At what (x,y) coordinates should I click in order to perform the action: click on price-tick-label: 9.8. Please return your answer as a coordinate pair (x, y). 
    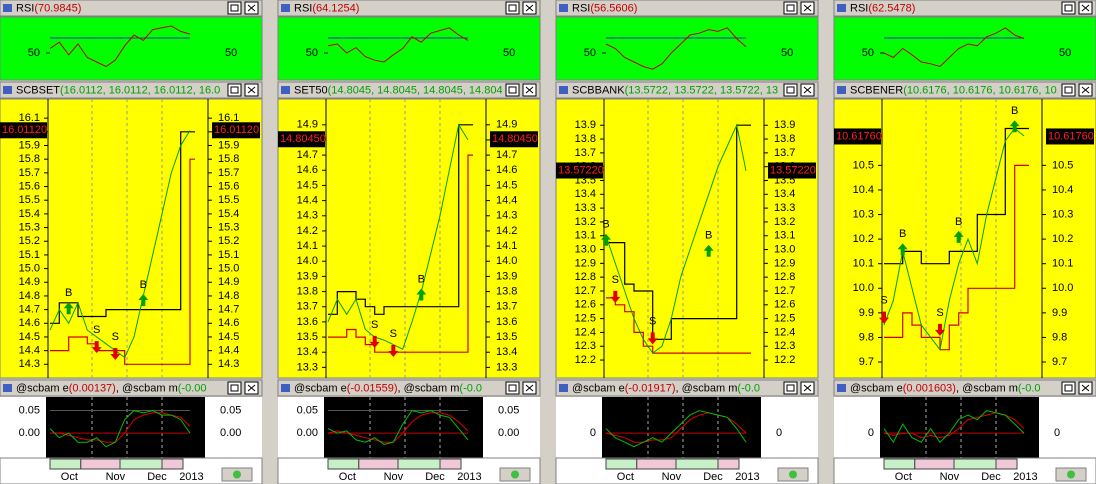
    Looking at the image, I should click on (1059, 337).